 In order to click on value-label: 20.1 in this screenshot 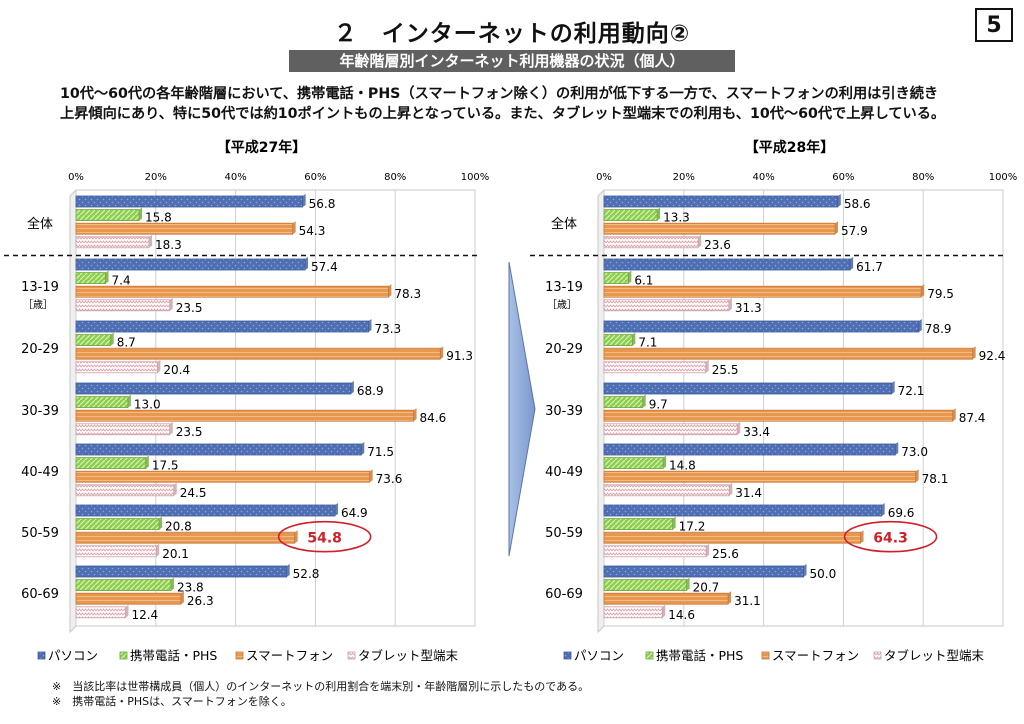, I will do `click(175, 554)`.